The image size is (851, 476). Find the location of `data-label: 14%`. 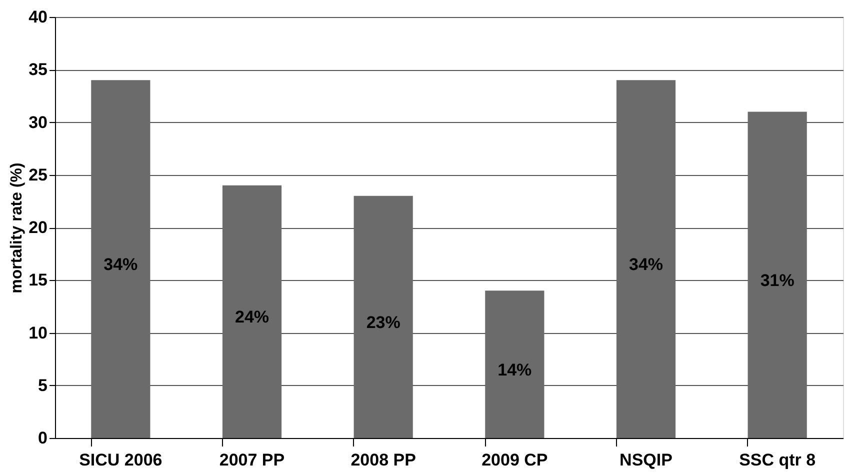

data-label: 14% is located at coordinates (515, 370).